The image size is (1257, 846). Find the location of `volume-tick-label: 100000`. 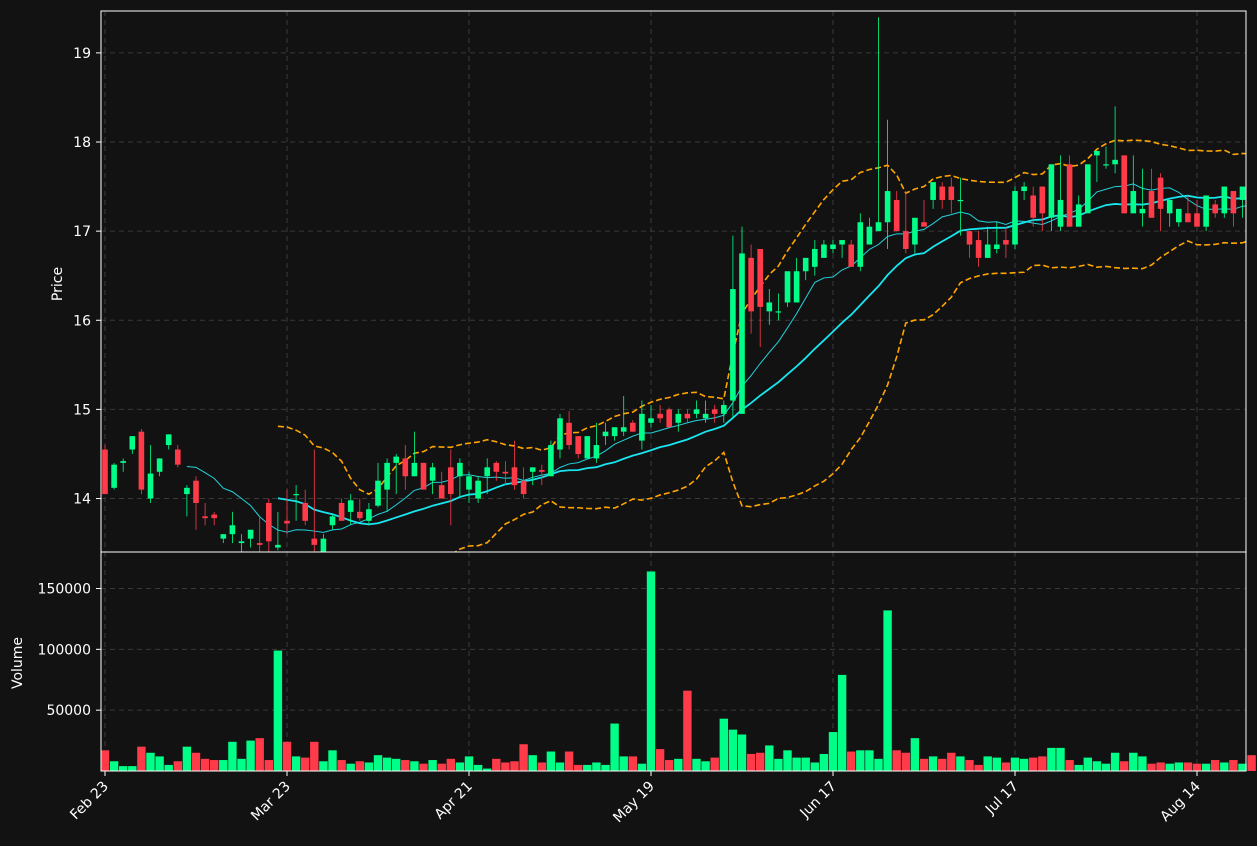

volume-tick-label: 100000 is located at coordinates (64, 650).